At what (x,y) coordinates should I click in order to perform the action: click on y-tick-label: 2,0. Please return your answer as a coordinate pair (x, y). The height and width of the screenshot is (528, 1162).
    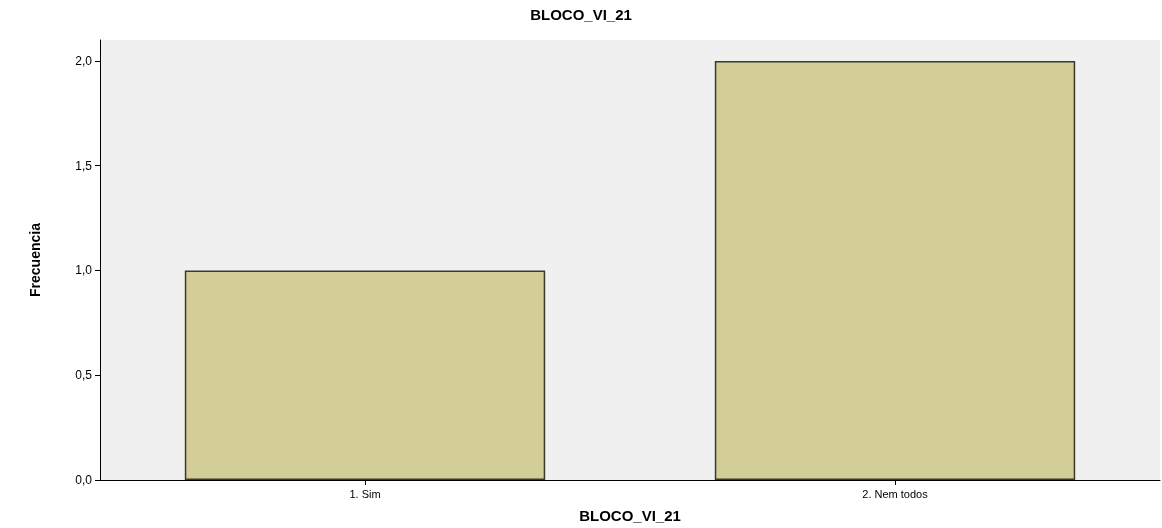
    Looking at the image, I should click on (84, 60).